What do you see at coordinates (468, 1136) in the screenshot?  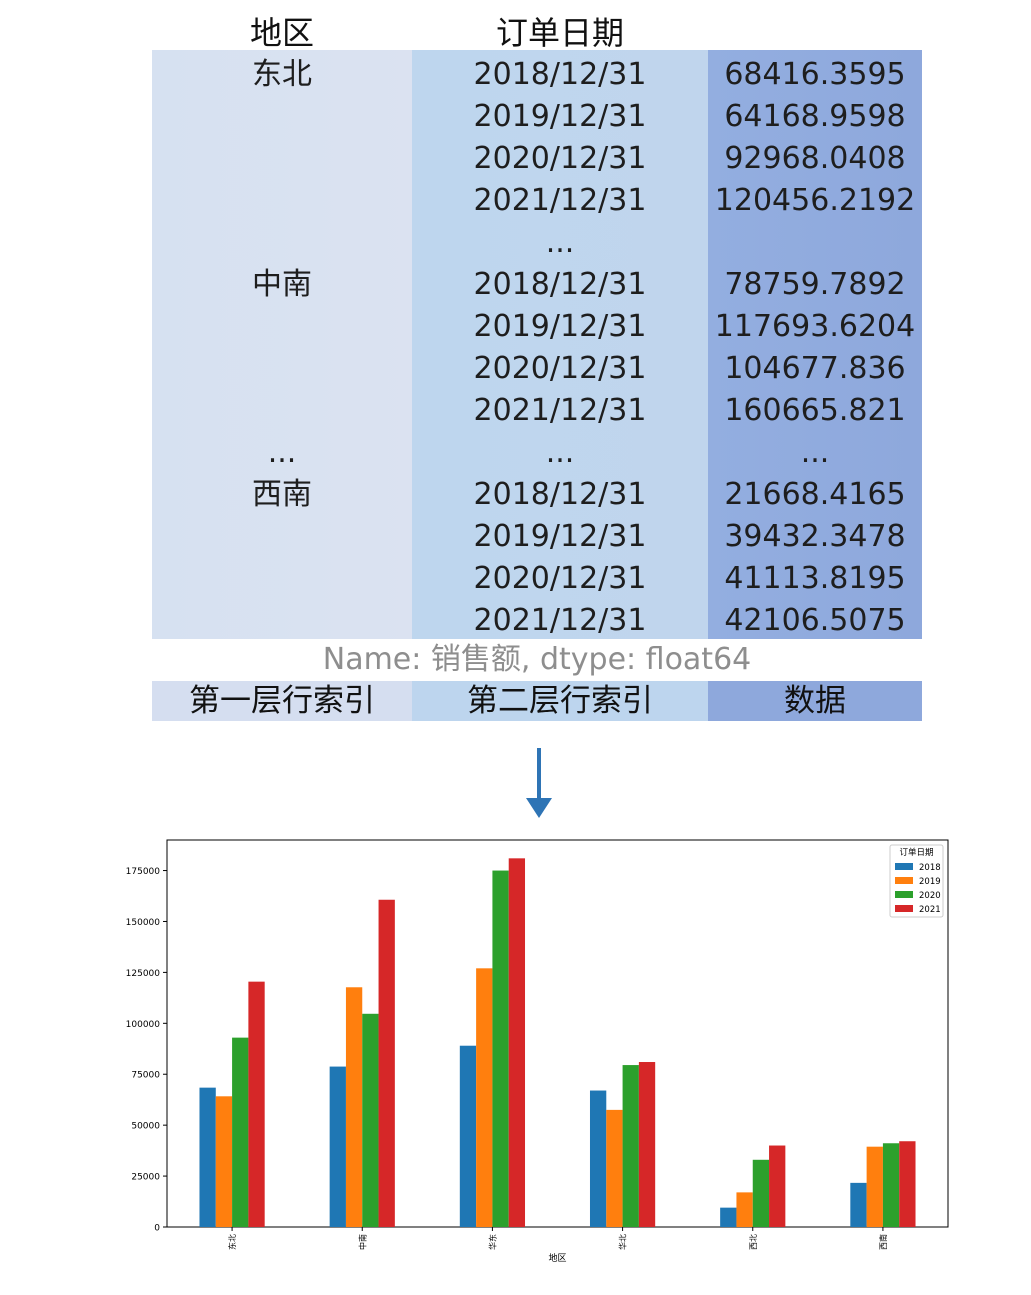 I see `bar-2018-华东` at bounding box center [468, 1136].